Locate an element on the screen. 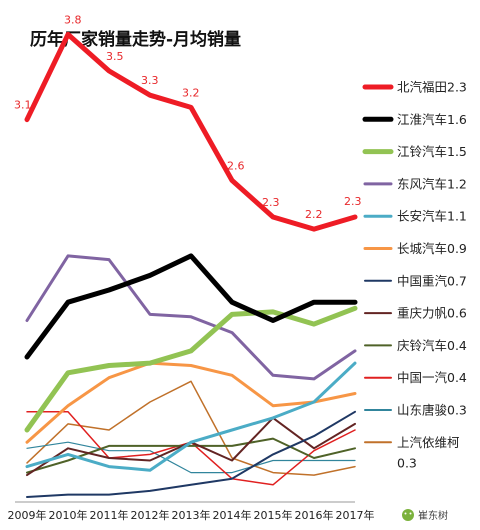  x-tick-label-3: 2012年 is located at coordinates (150, 515).